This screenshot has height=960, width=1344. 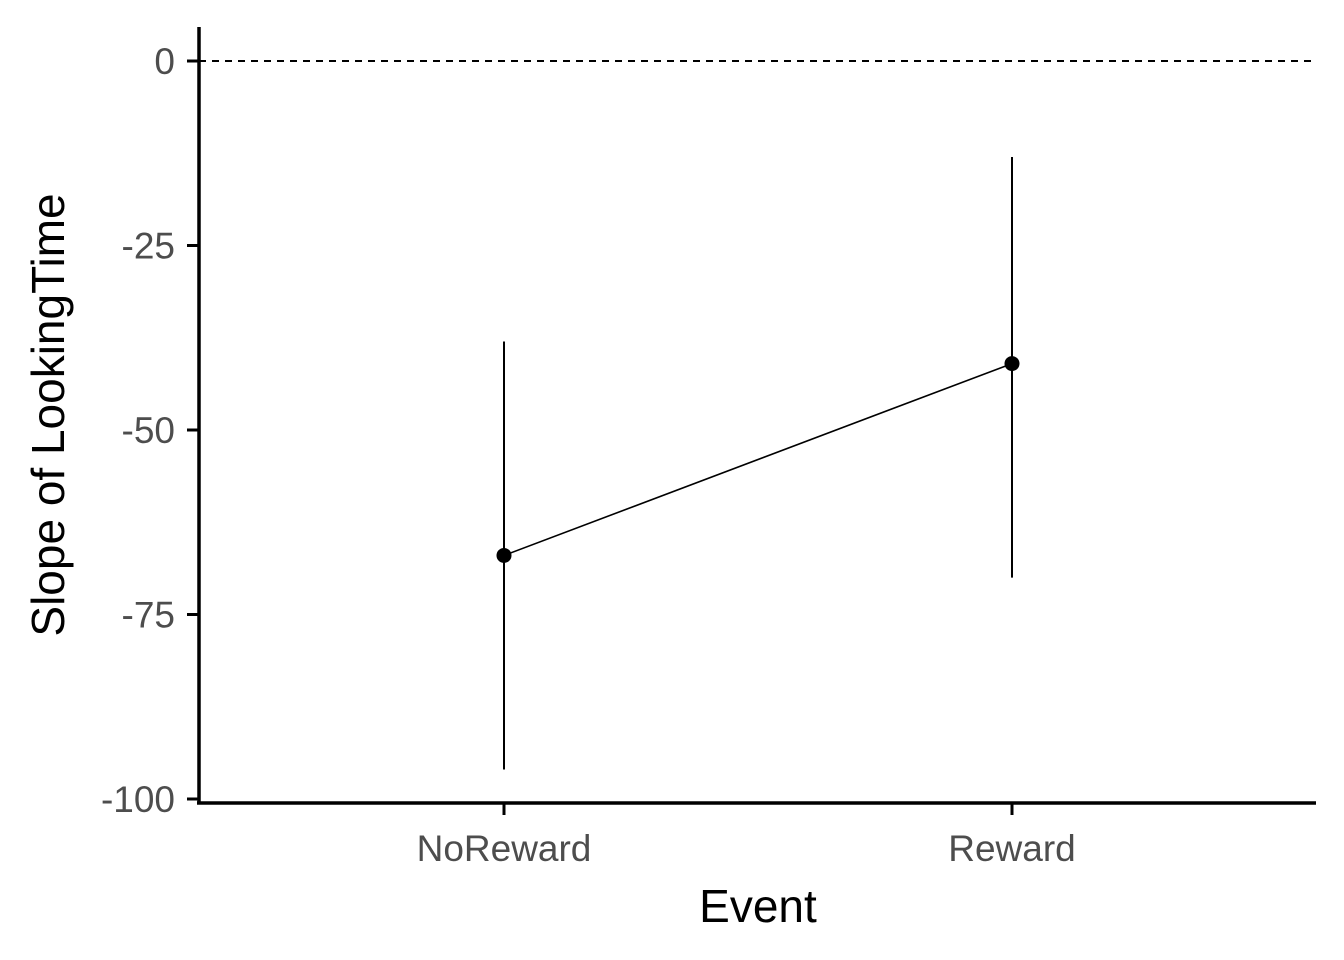 What do you see at coordinates (504, 848) in the screenshot?
I see `x-tick-label: NoReward` at bounding box center [504, 848].